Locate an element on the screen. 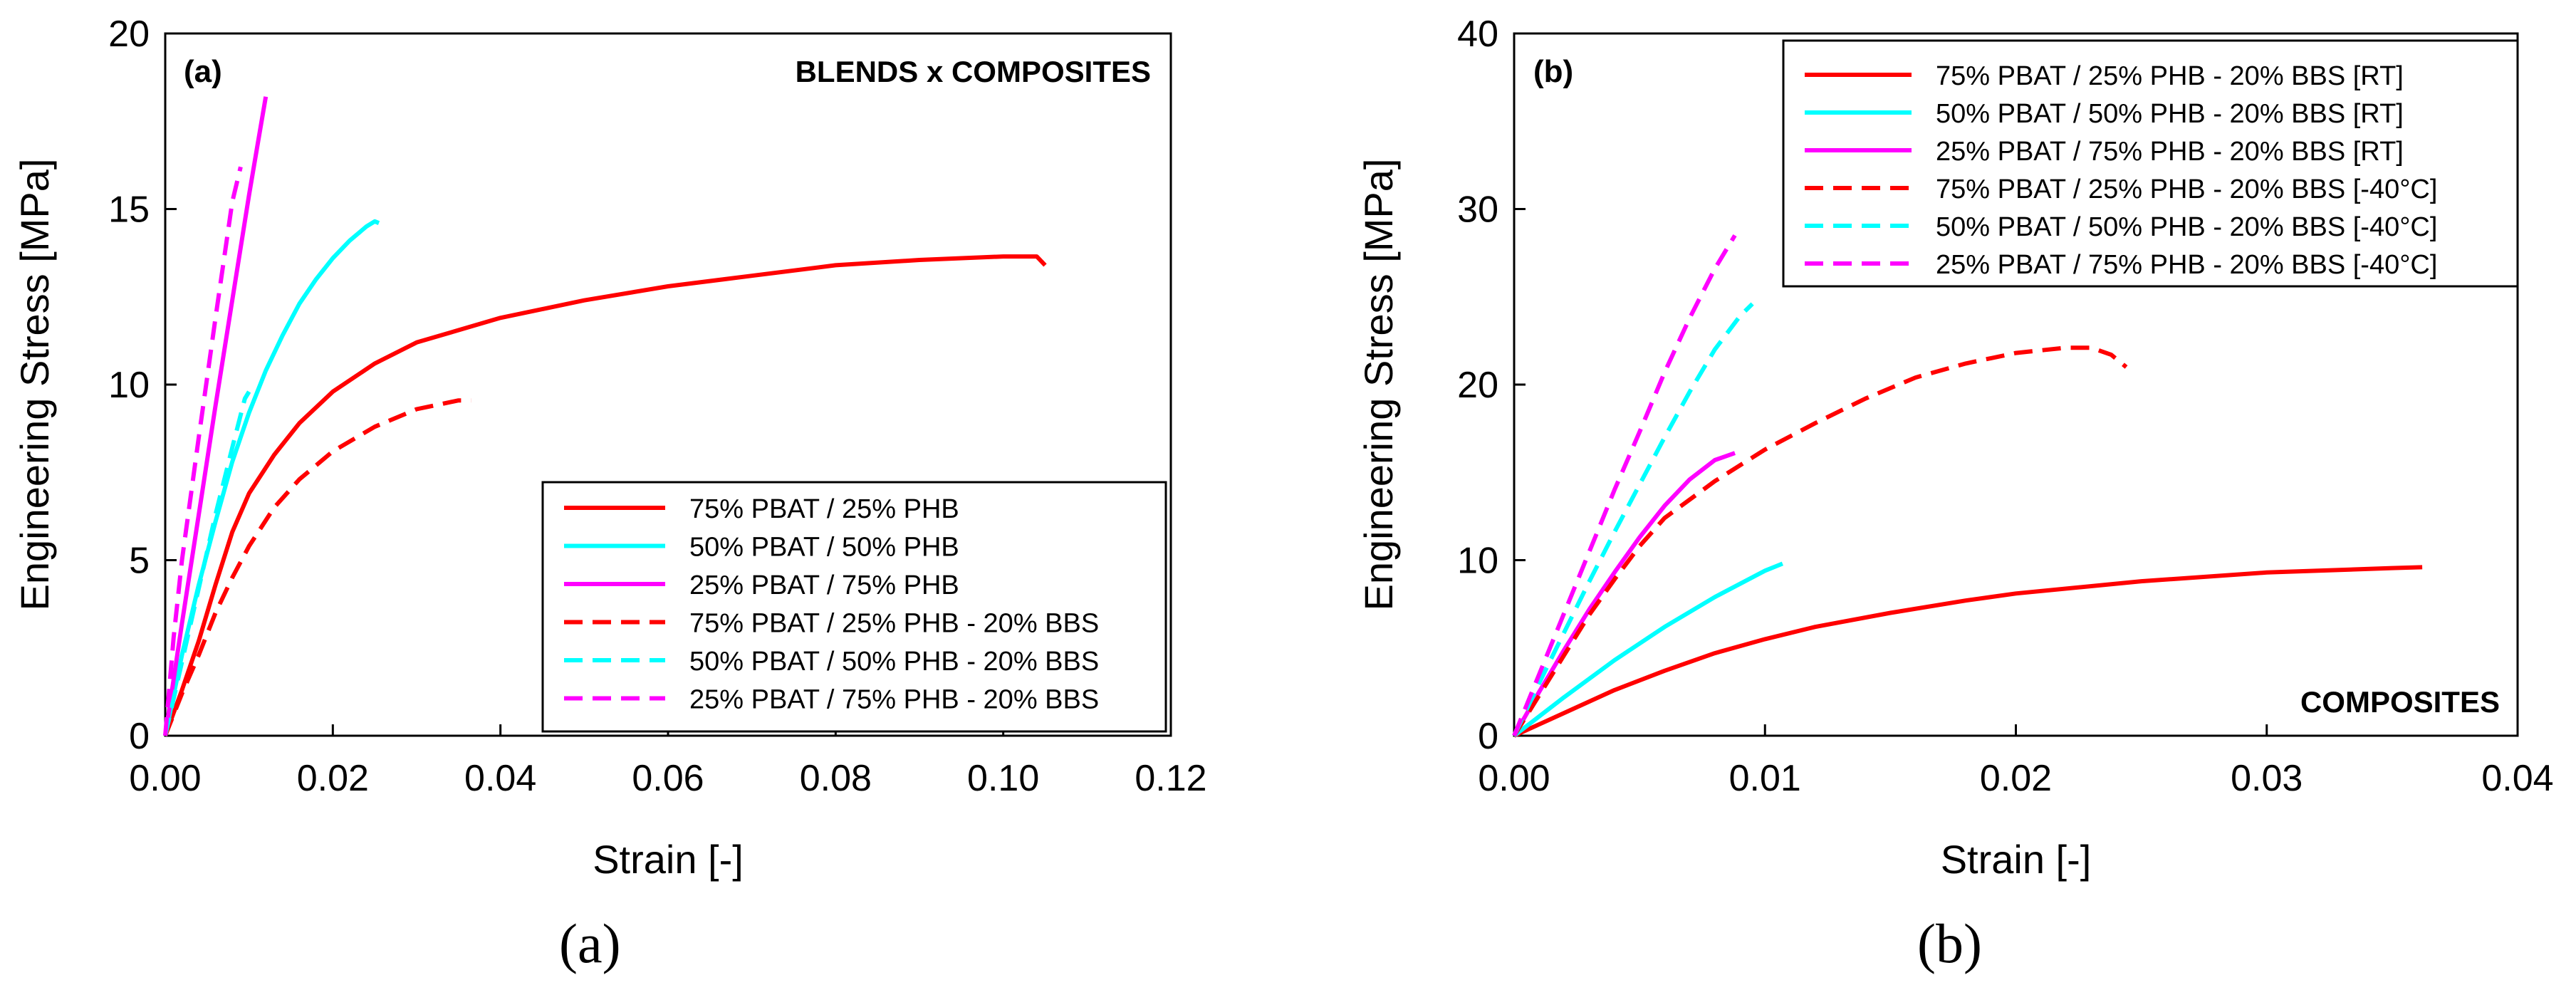  legend-label: 25% PBAT / 75% PHB - 20% BBS is located at coordinates (894, 700).